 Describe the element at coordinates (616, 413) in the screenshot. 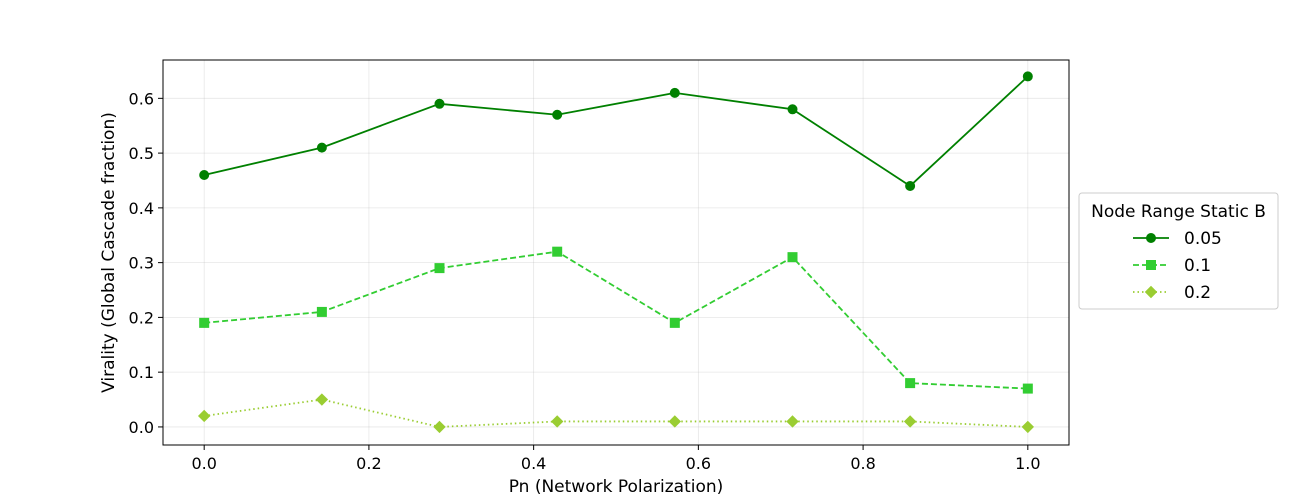

I see `series-line-0.2` at that location.